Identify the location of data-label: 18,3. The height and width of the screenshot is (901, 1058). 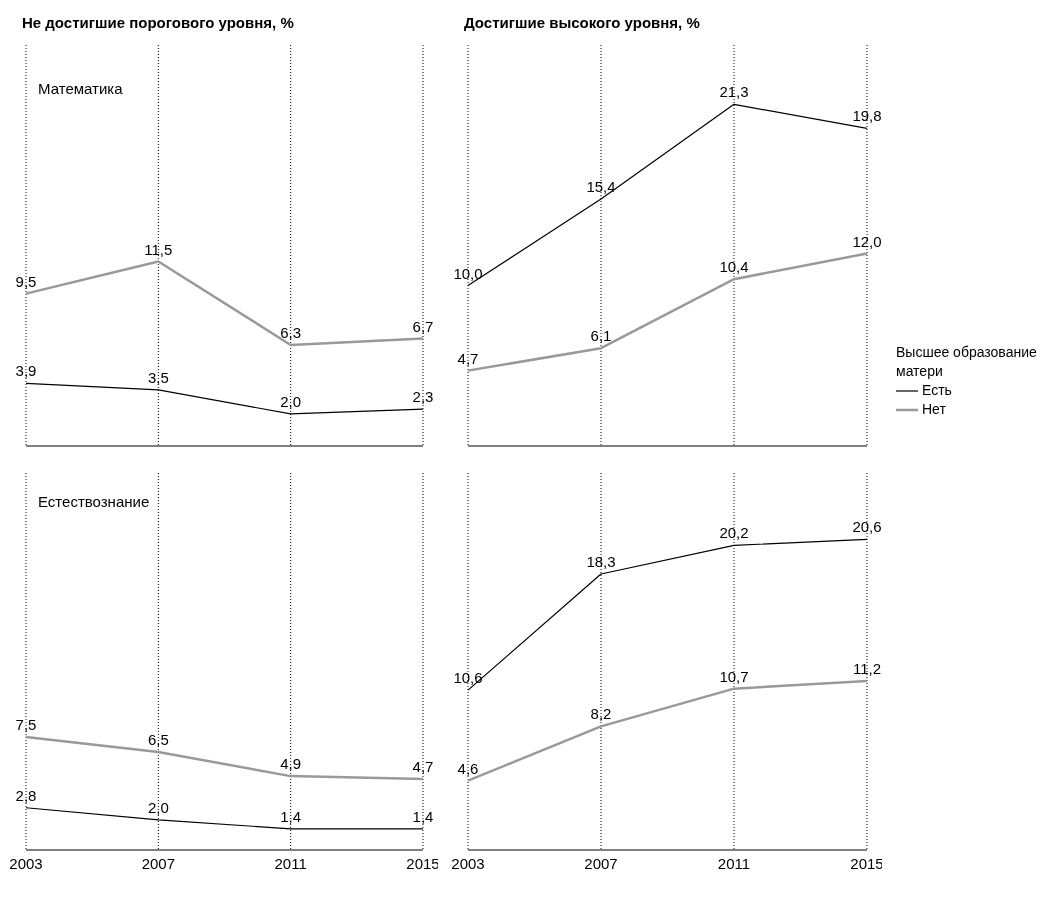
(601, 562).